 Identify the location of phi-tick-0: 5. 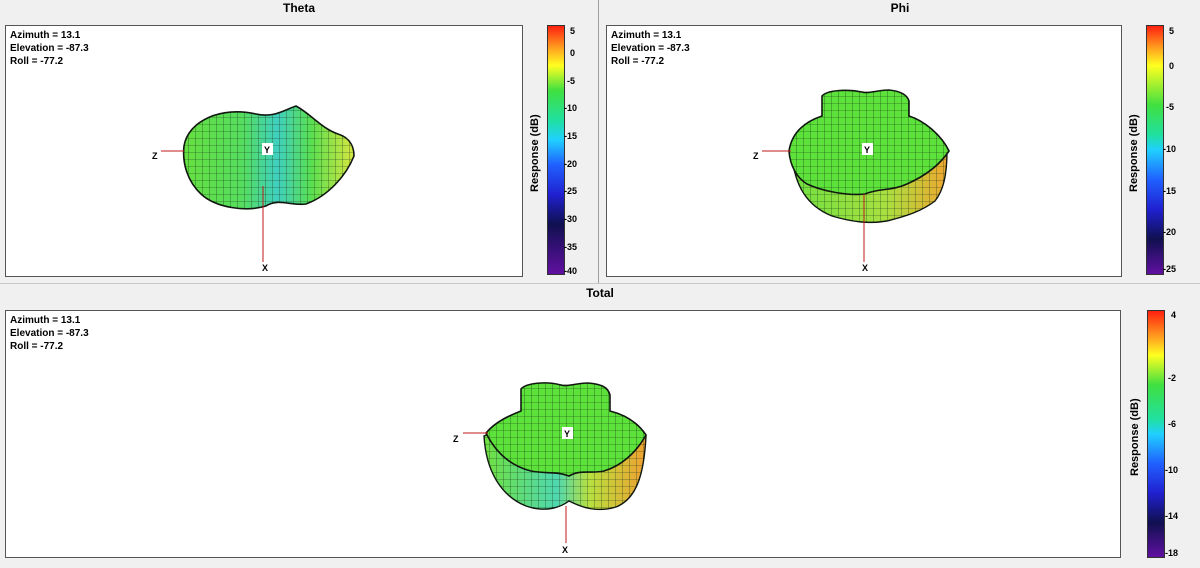
(1172, 31).